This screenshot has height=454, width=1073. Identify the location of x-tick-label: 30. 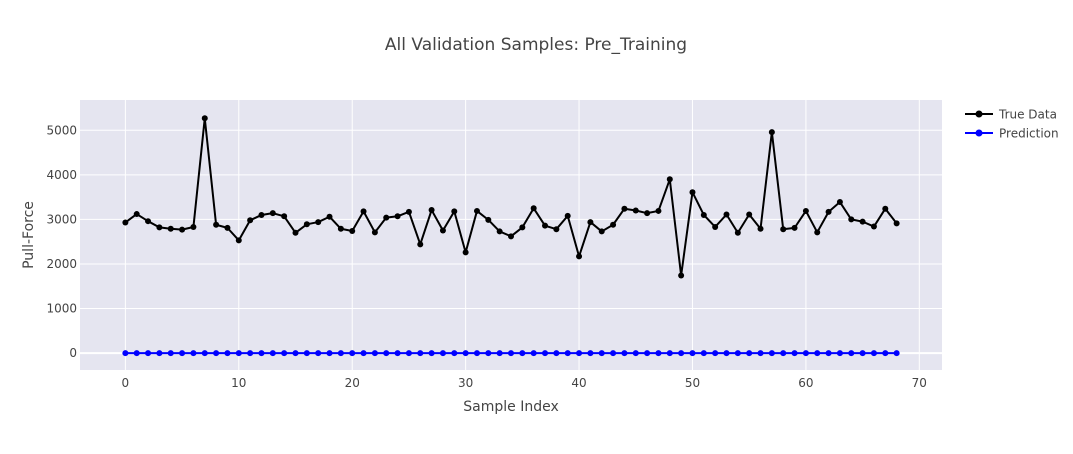
(465, 383).